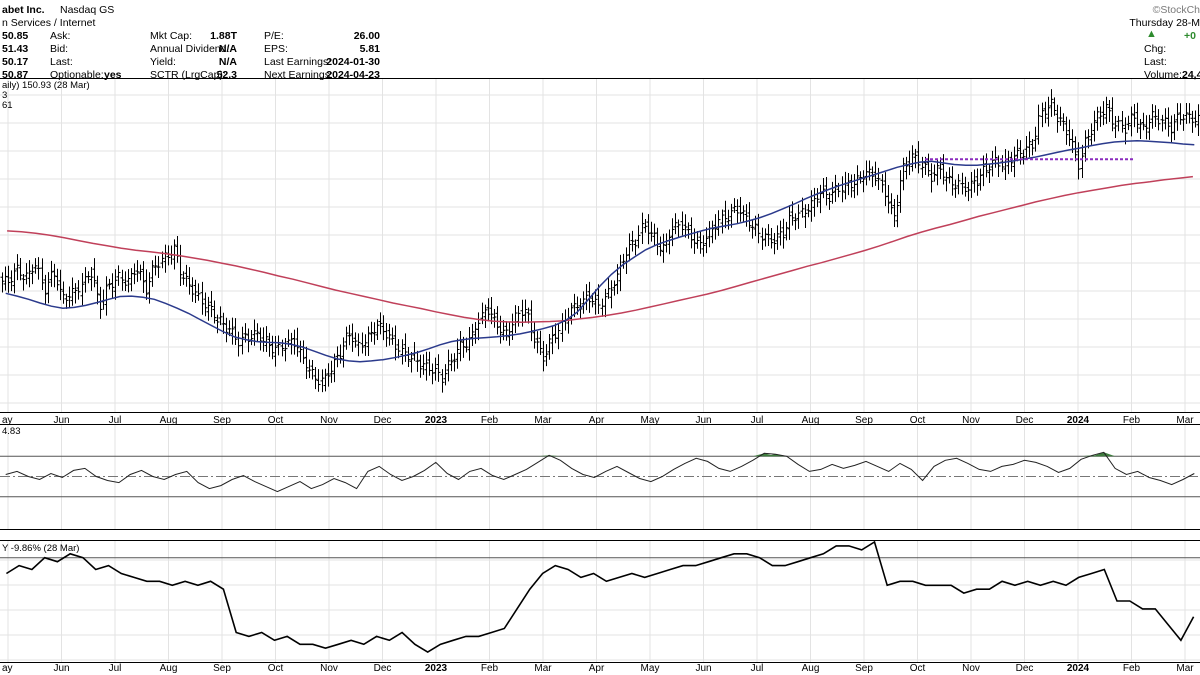  Describe the element at coordinates (61, 62) in the screenshot. I see `last-label: Last:` at that location.